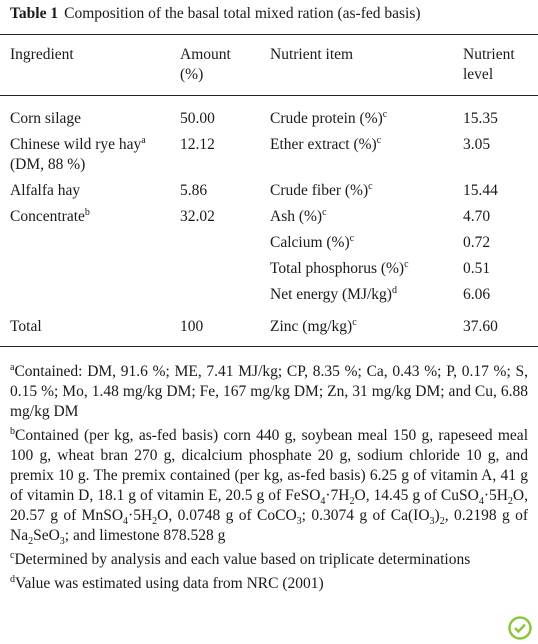 The image size is (538, 644). I want to click on table-cell: Corn silage, so click(90, 114).